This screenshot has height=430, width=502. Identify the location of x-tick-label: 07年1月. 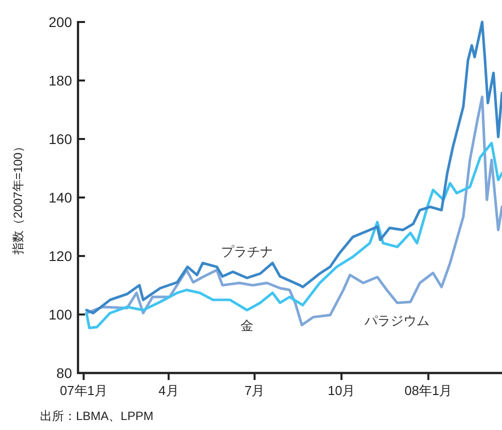
(84, 390).